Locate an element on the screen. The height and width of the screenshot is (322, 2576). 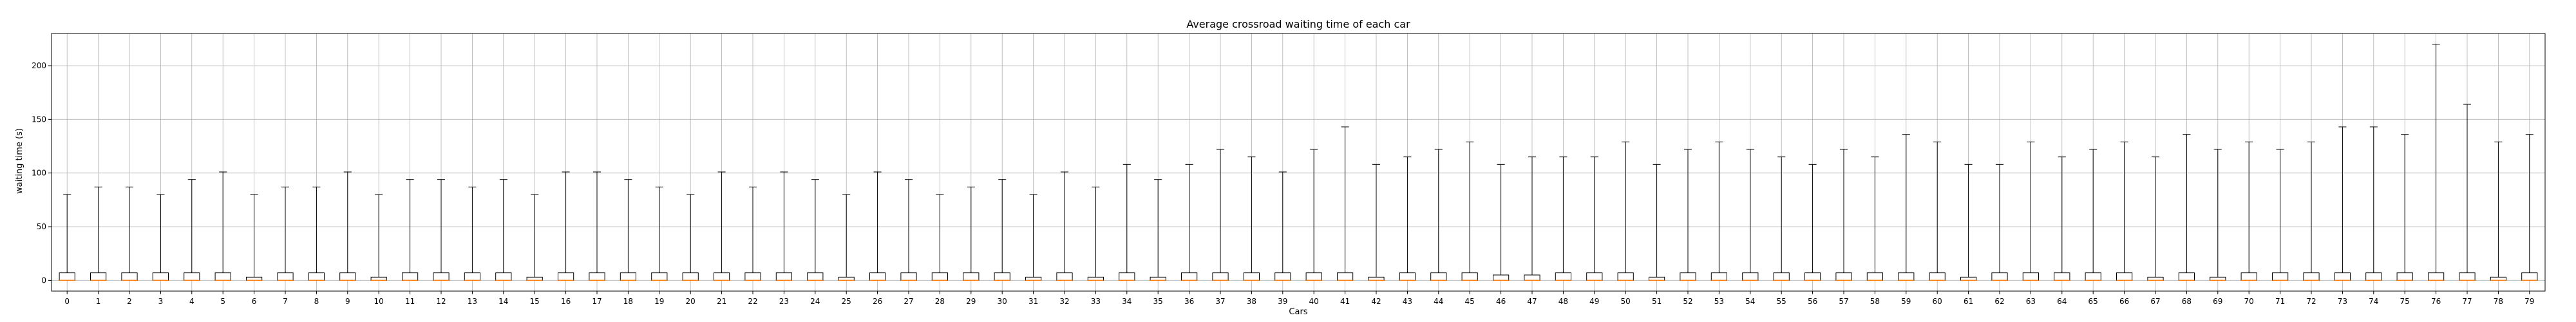
x-tick-label: 31 is located at coordinates (1033, 301).